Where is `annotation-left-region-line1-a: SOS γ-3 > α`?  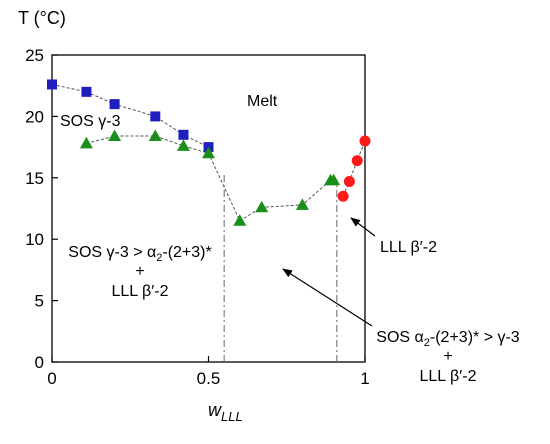
annotation-left-region-line1-a: SOS γ-3 > α is located at coordinates (112, 252).